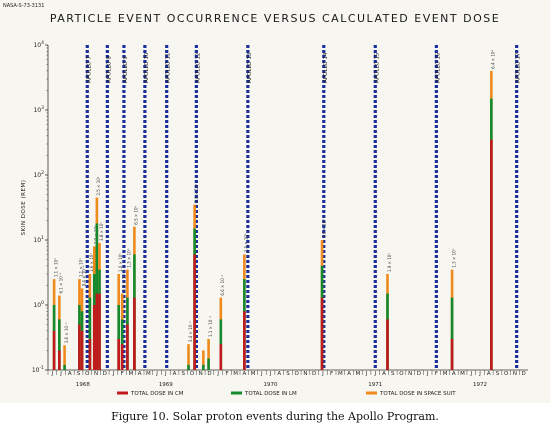 The width and height of the screenshot is (550, 432). What do you see at coordinates (371, 393) in the screenshot?
I see `legend-swatch` at bounding box center [371, 393].